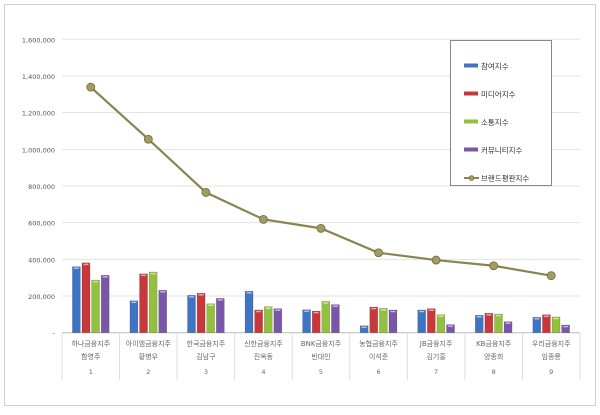 The image size is (600, 415). I want to click on category-company-label: KB금융지주, so click(494, 343).